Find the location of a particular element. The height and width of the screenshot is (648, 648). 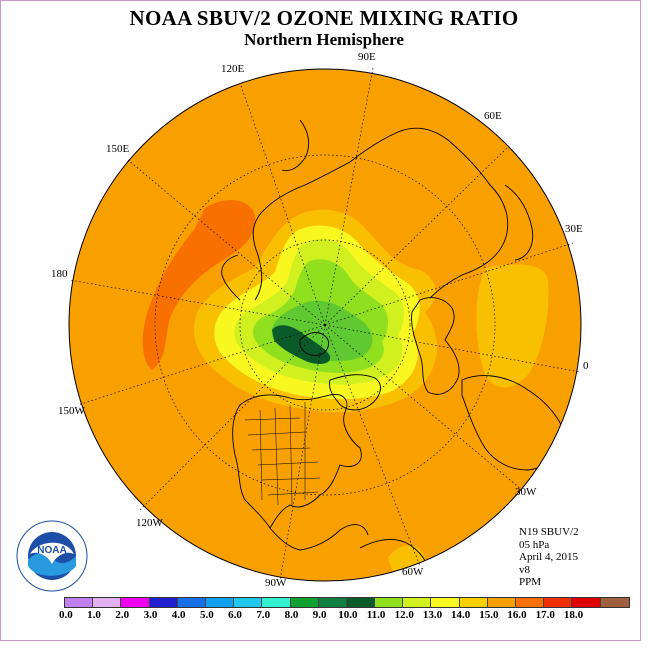

lon-label-60w: 60W is located at coordinates (413, 572).